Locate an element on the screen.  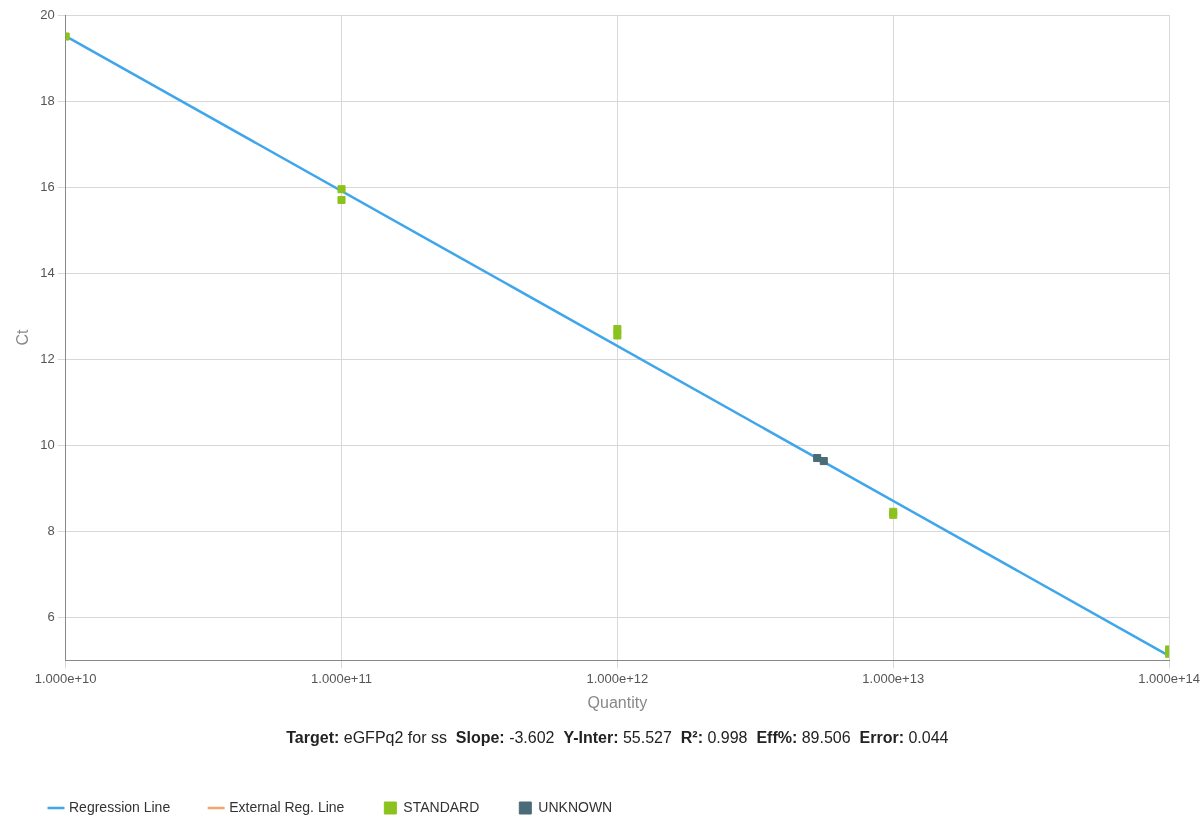
legend-label: UNKNOWN is located at coordinates (575, 806).